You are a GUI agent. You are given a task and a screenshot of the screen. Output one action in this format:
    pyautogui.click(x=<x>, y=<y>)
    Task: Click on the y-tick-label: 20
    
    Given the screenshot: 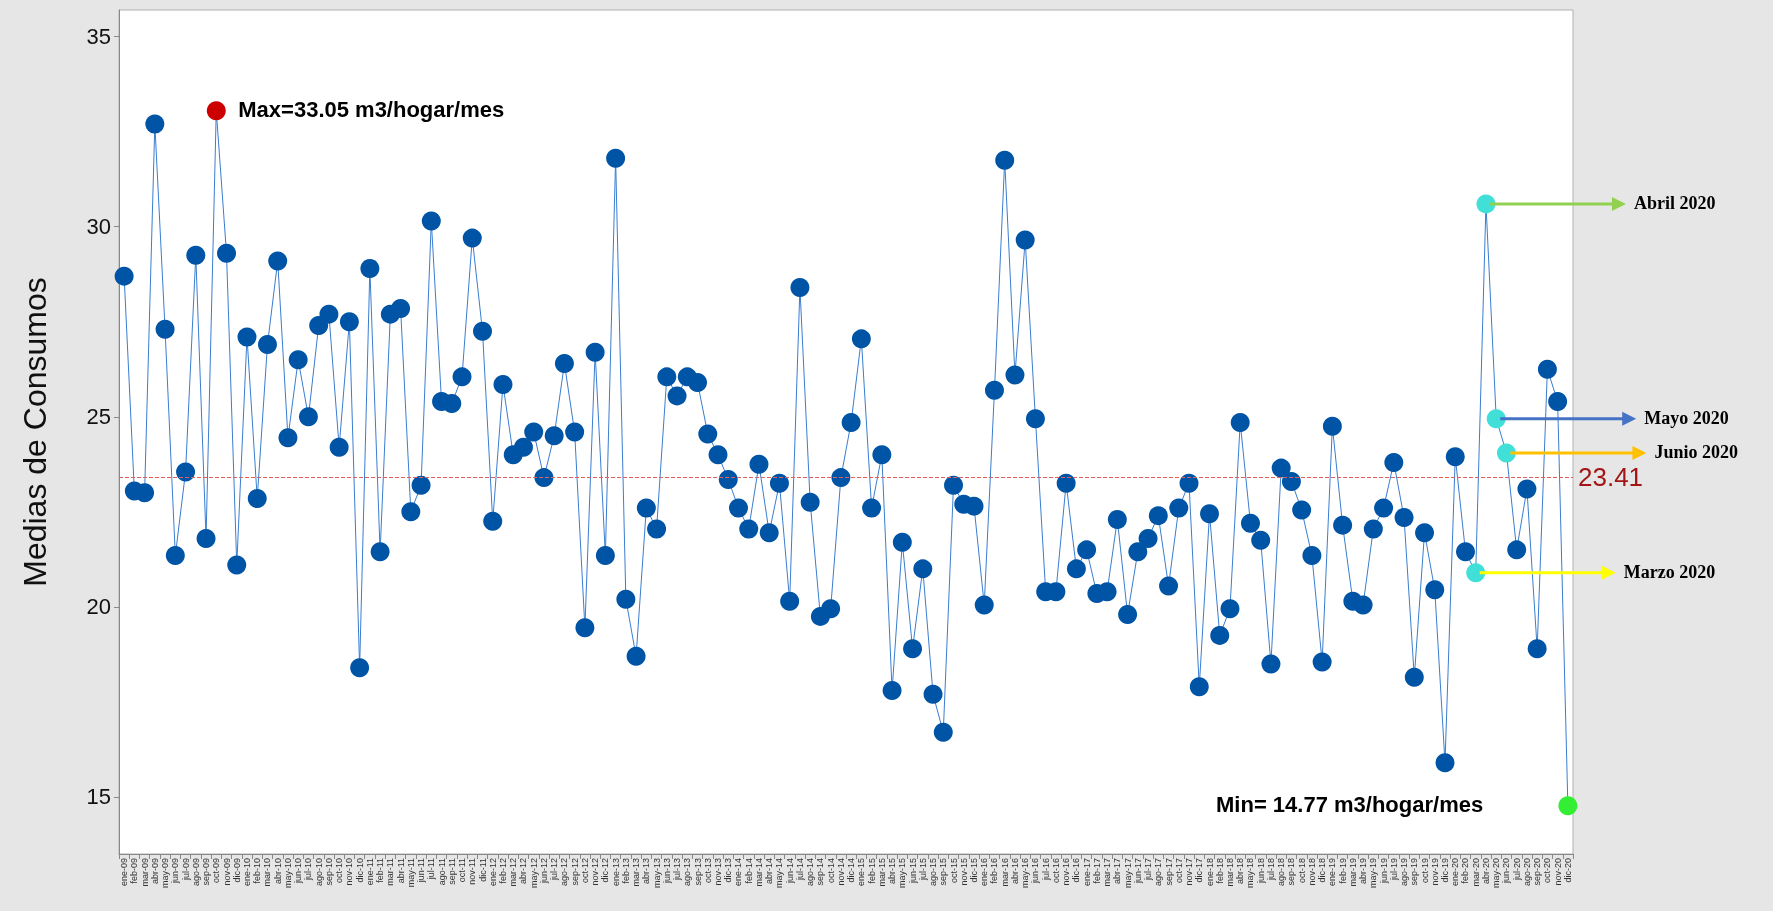 What is the action you would take?
    pyautogui.click(x=98, y=607)
    